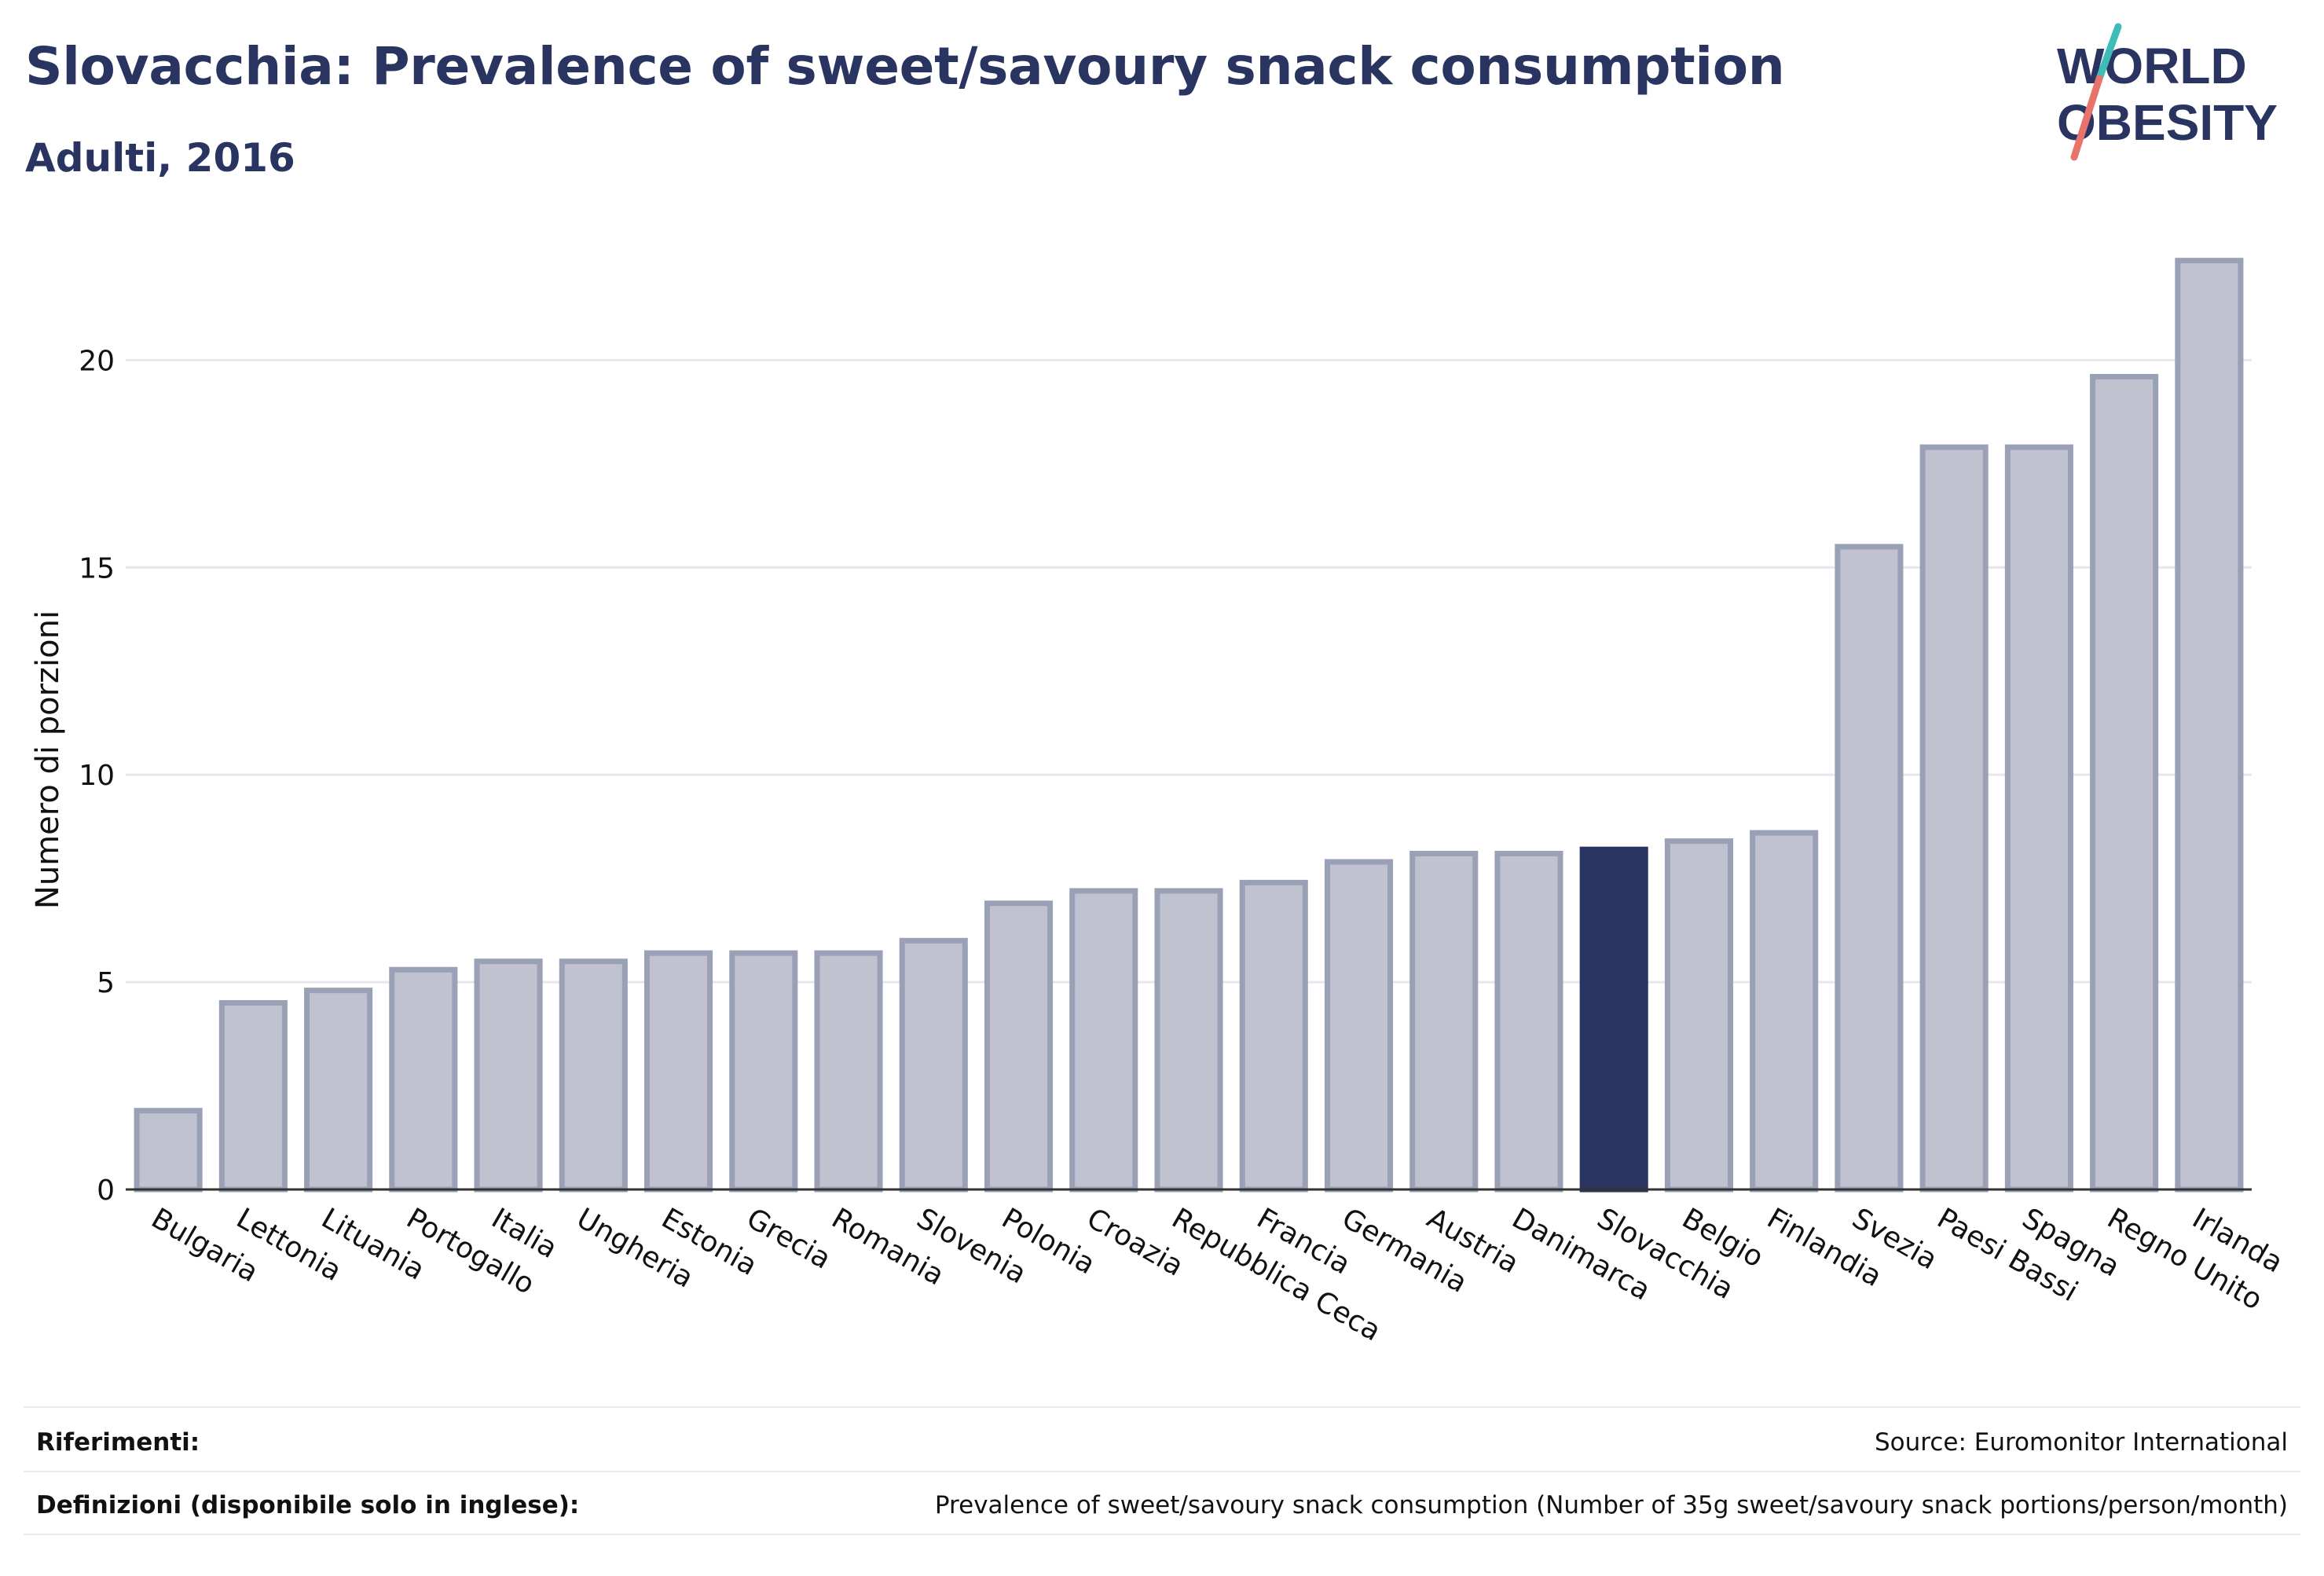 This screenshot has width=2324, height=1576. Describe the element at coordinates (1784, 1011) in the screenshot. I see `bar-finlandia` at that location.